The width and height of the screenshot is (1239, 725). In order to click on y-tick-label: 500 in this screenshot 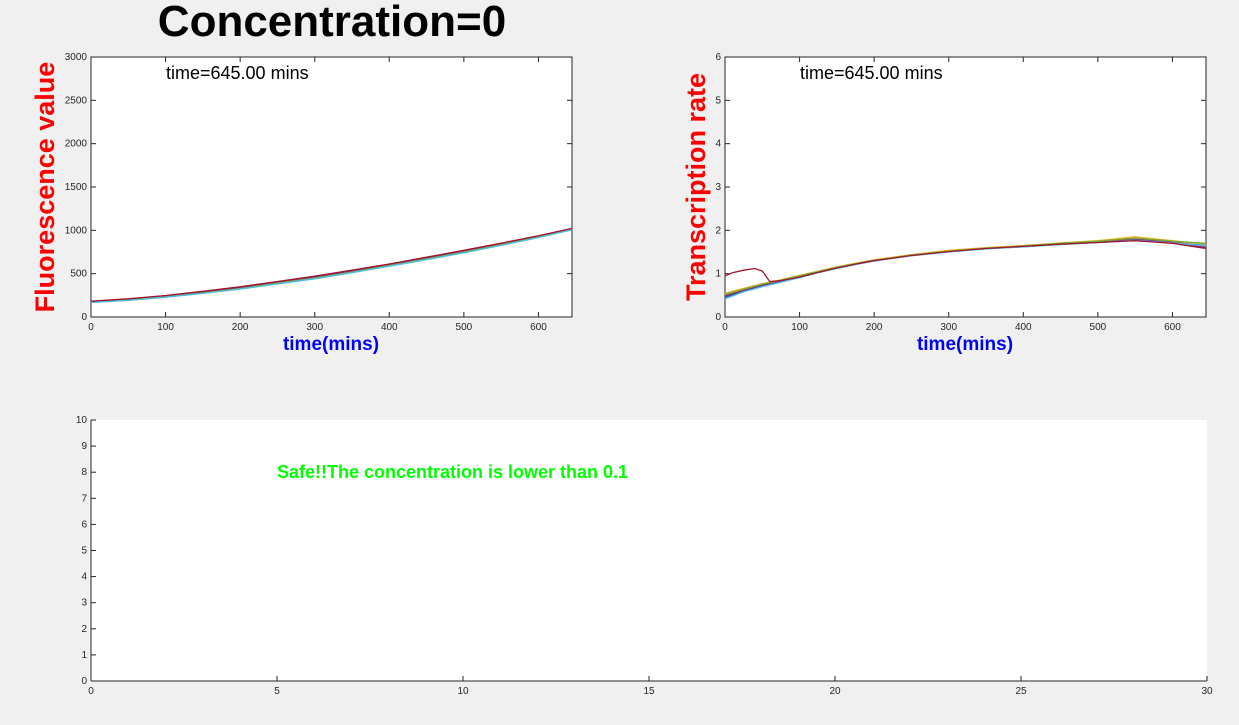, I will do `click(78, 274)`.